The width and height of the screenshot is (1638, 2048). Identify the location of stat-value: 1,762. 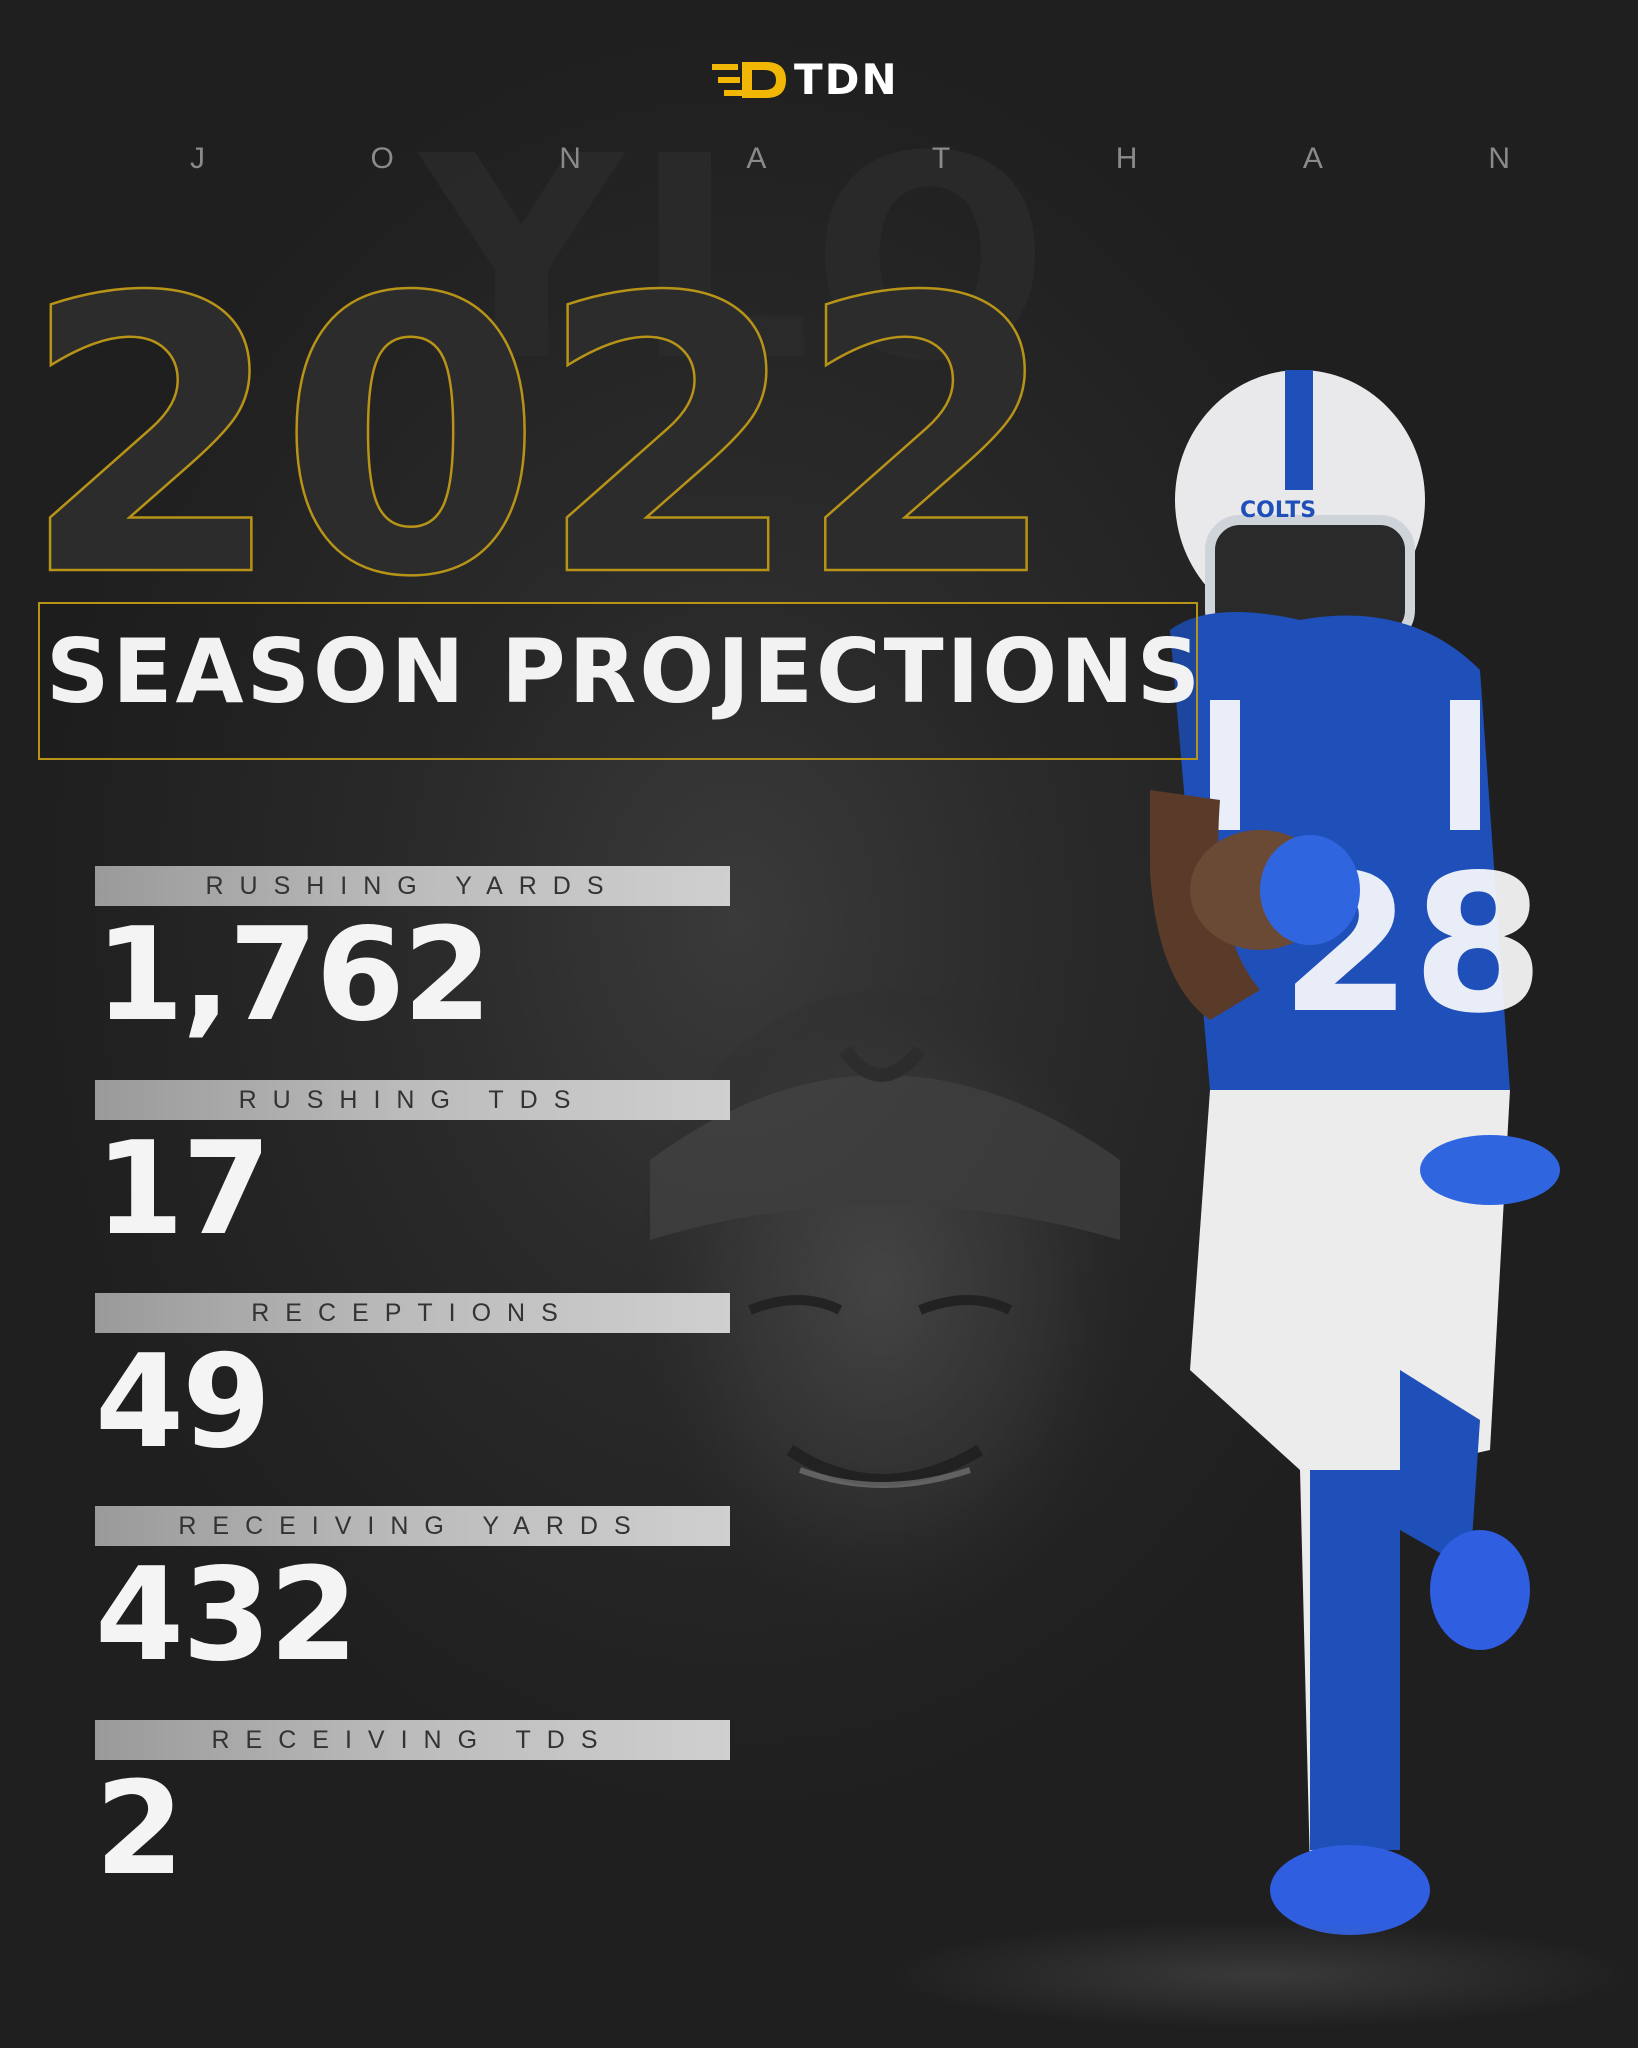
(293, 975).